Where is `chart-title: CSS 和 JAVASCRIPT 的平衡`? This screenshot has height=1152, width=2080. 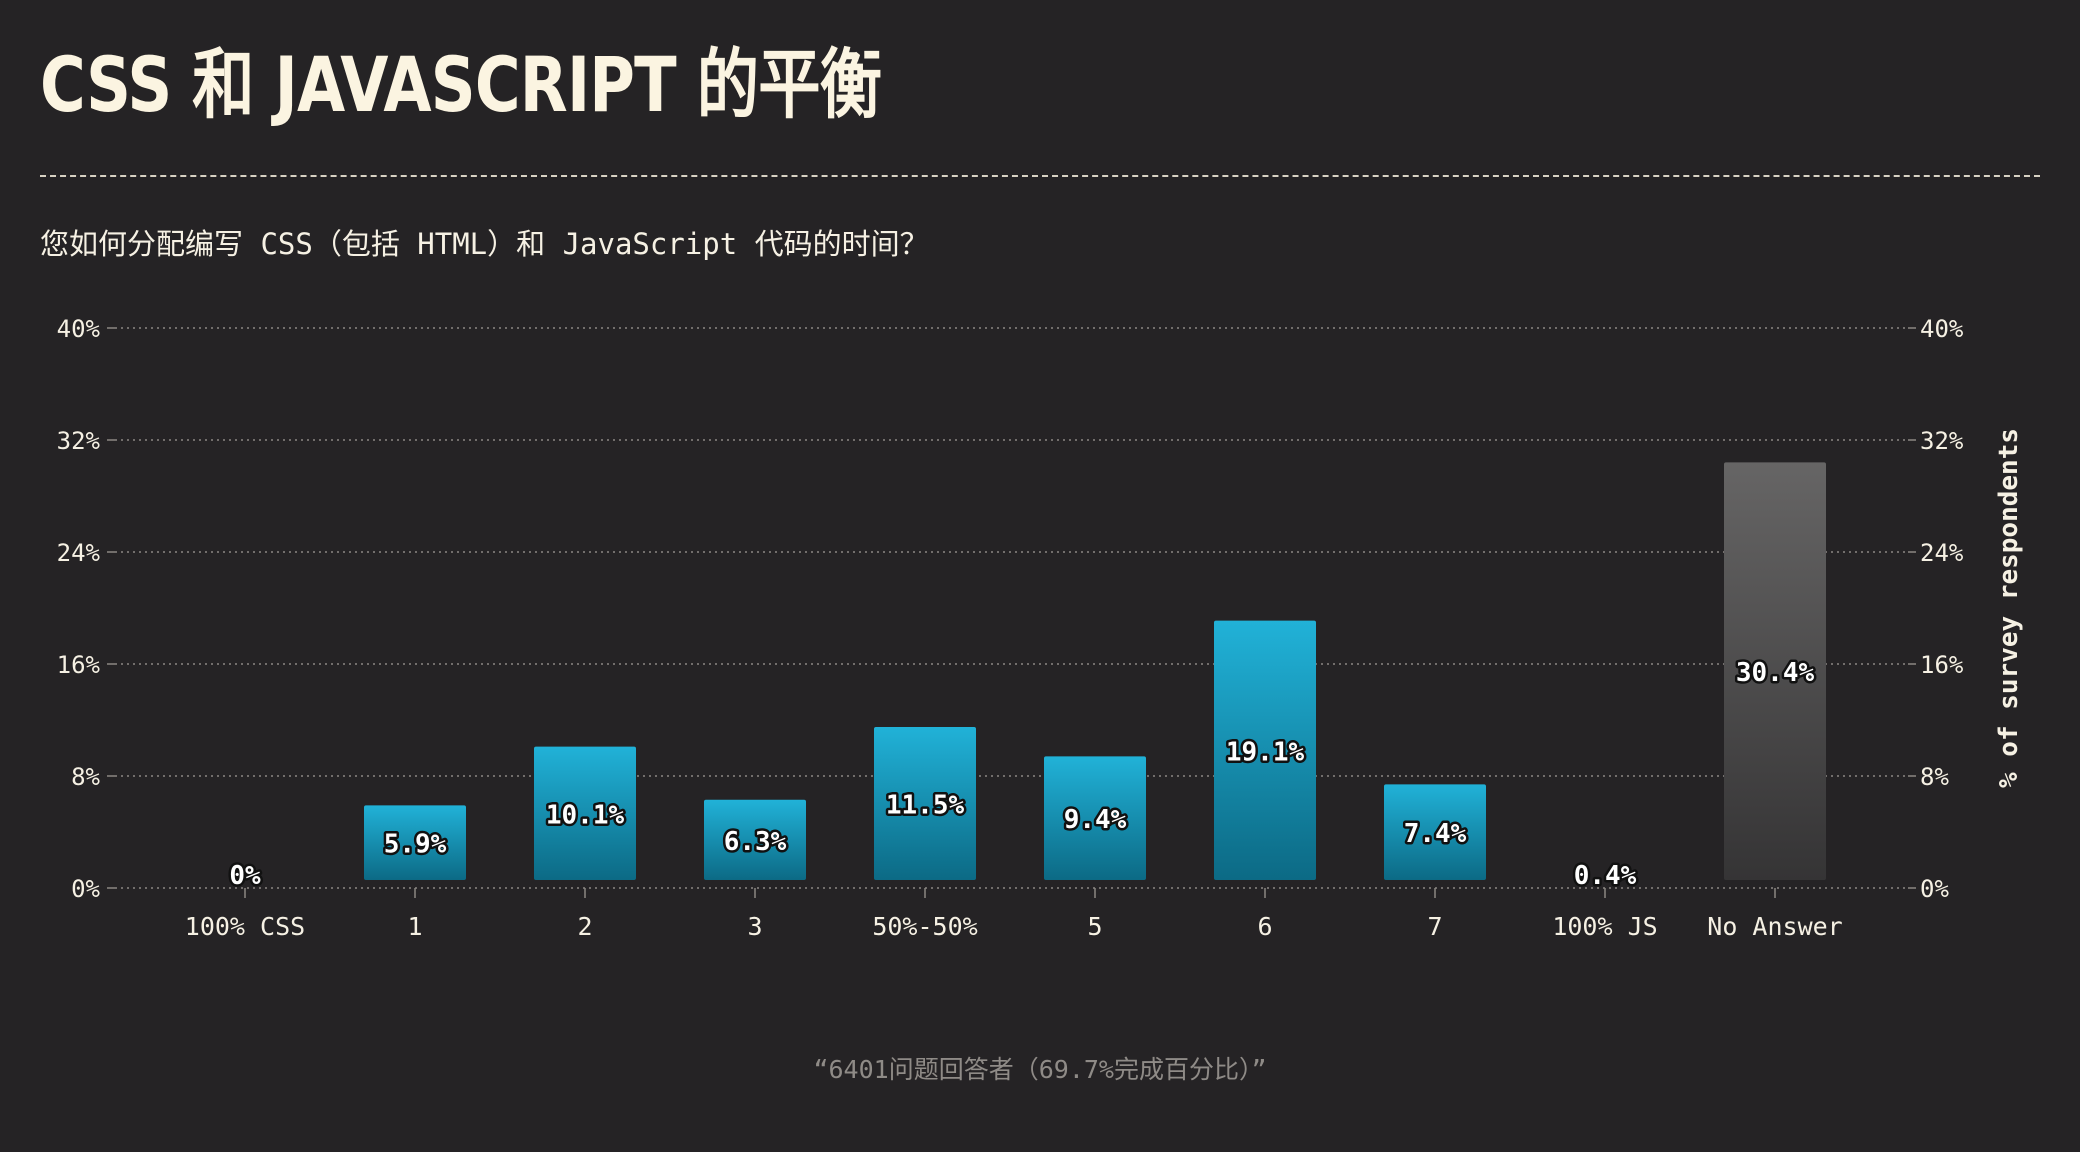
chart-title: CSS 和 JAVASCRIPT 的平衡 is located at coordinates (461, 84).